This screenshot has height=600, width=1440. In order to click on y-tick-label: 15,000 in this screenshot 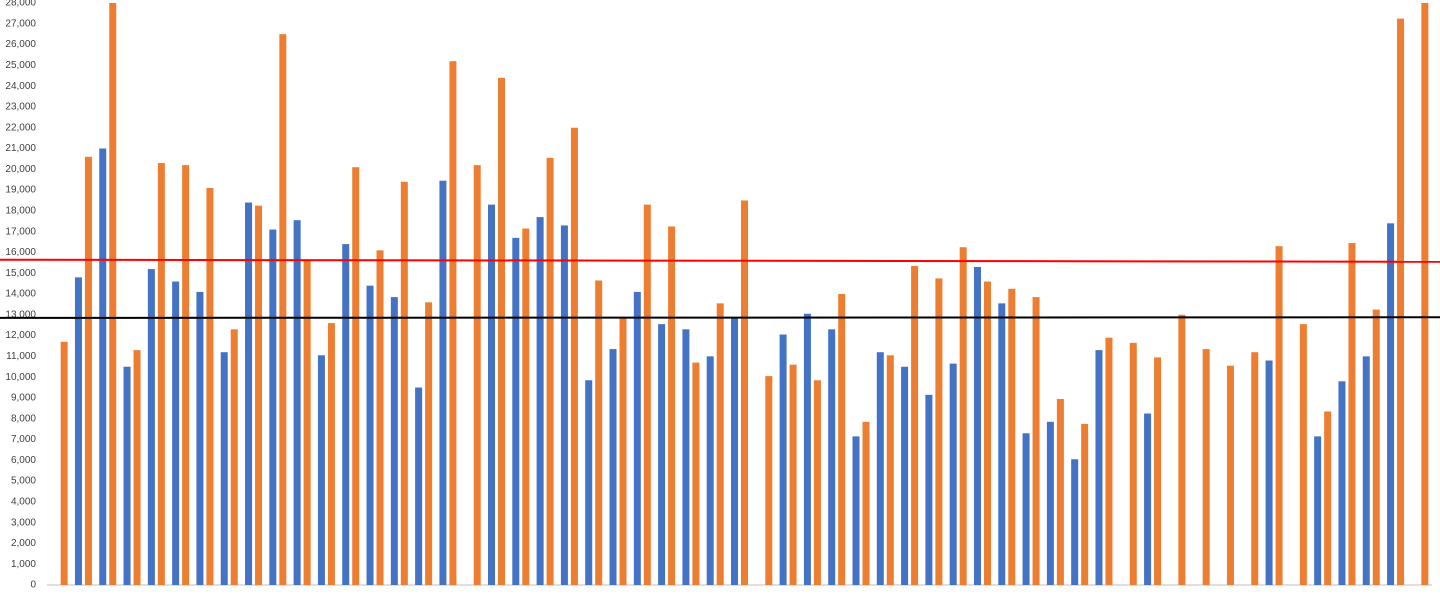, I will do `click(20, 273)`.